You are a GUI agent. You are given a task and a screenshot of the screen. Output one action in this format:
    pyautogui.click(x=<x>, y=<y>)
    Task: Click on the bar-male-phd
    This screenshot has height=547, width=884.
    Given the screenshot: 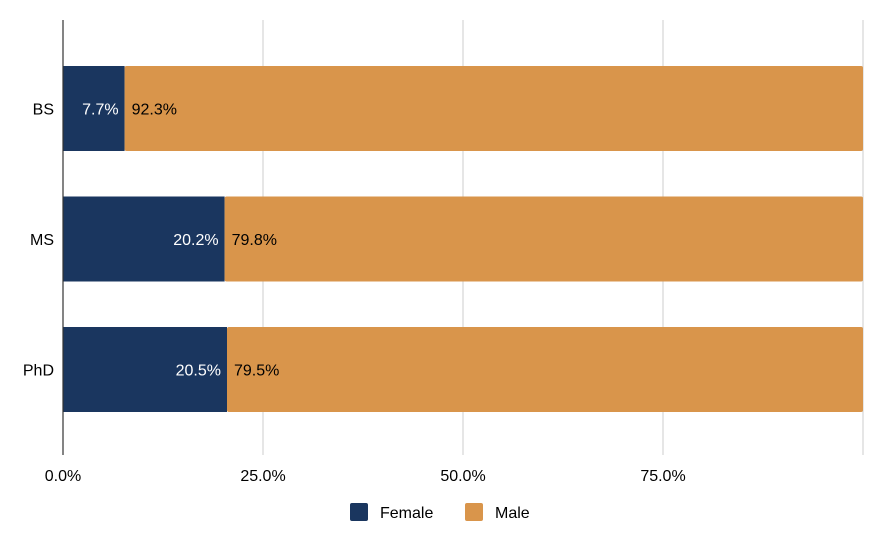 What is the action you would take?
    pyautogui.click(x=545, y=369)
    